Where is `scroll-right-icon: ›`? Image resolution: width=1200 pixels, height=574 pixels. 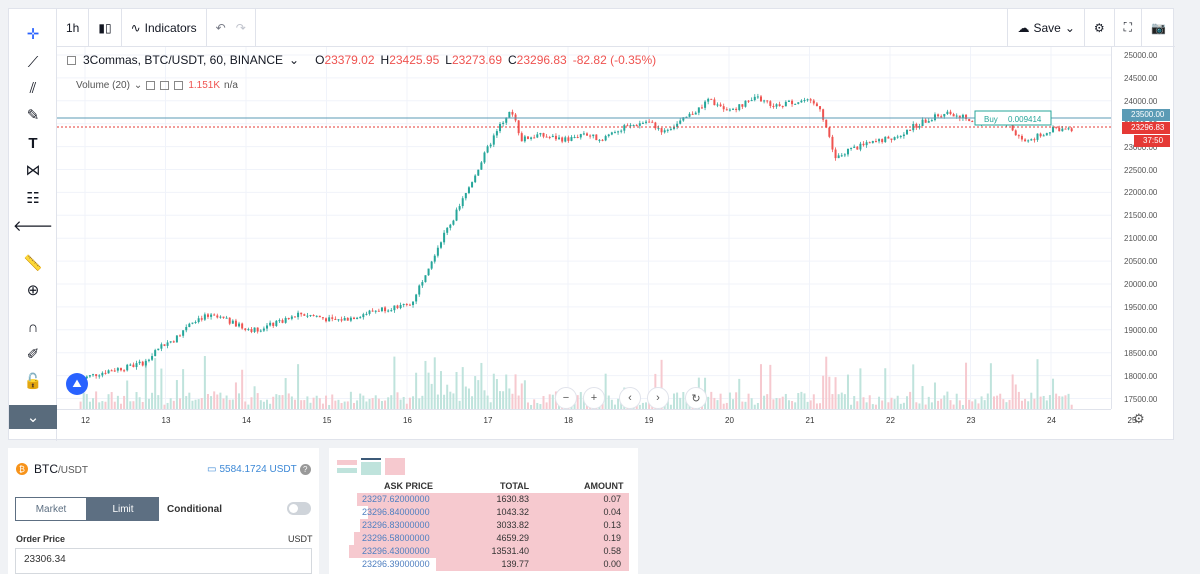 scroll-right-icon: › is located at coordinates (658, 398).